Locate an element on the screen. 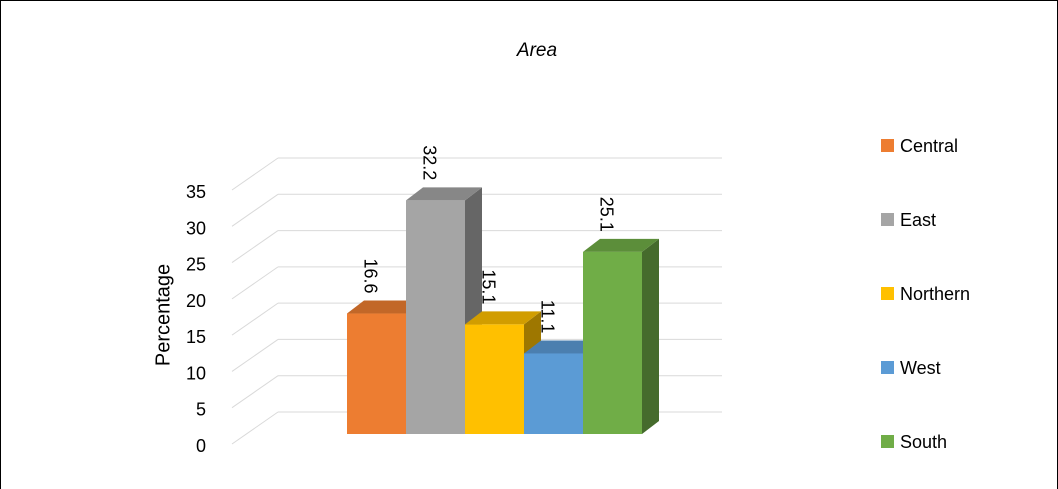 The image size is (1058, 489). y-tick-label: 30 is located at coordinates (196, 228).